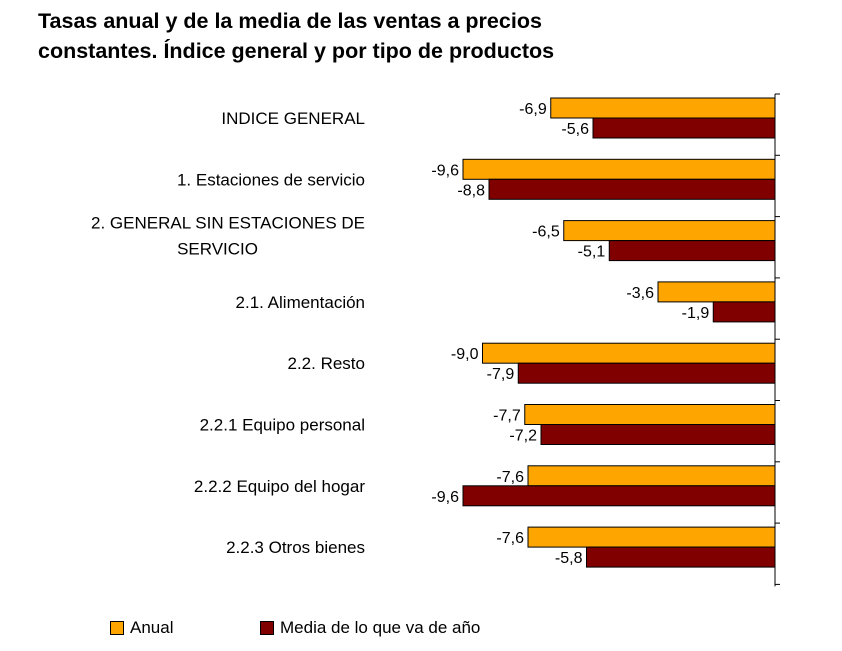 The width and height of the screenshot is (842, 651). What do you see at coordinates (228, 223) in the screenshot?
I see `category-label-line: 2. GENERAL SIN ESTACIONES DE` at bounding box center [228, 223].